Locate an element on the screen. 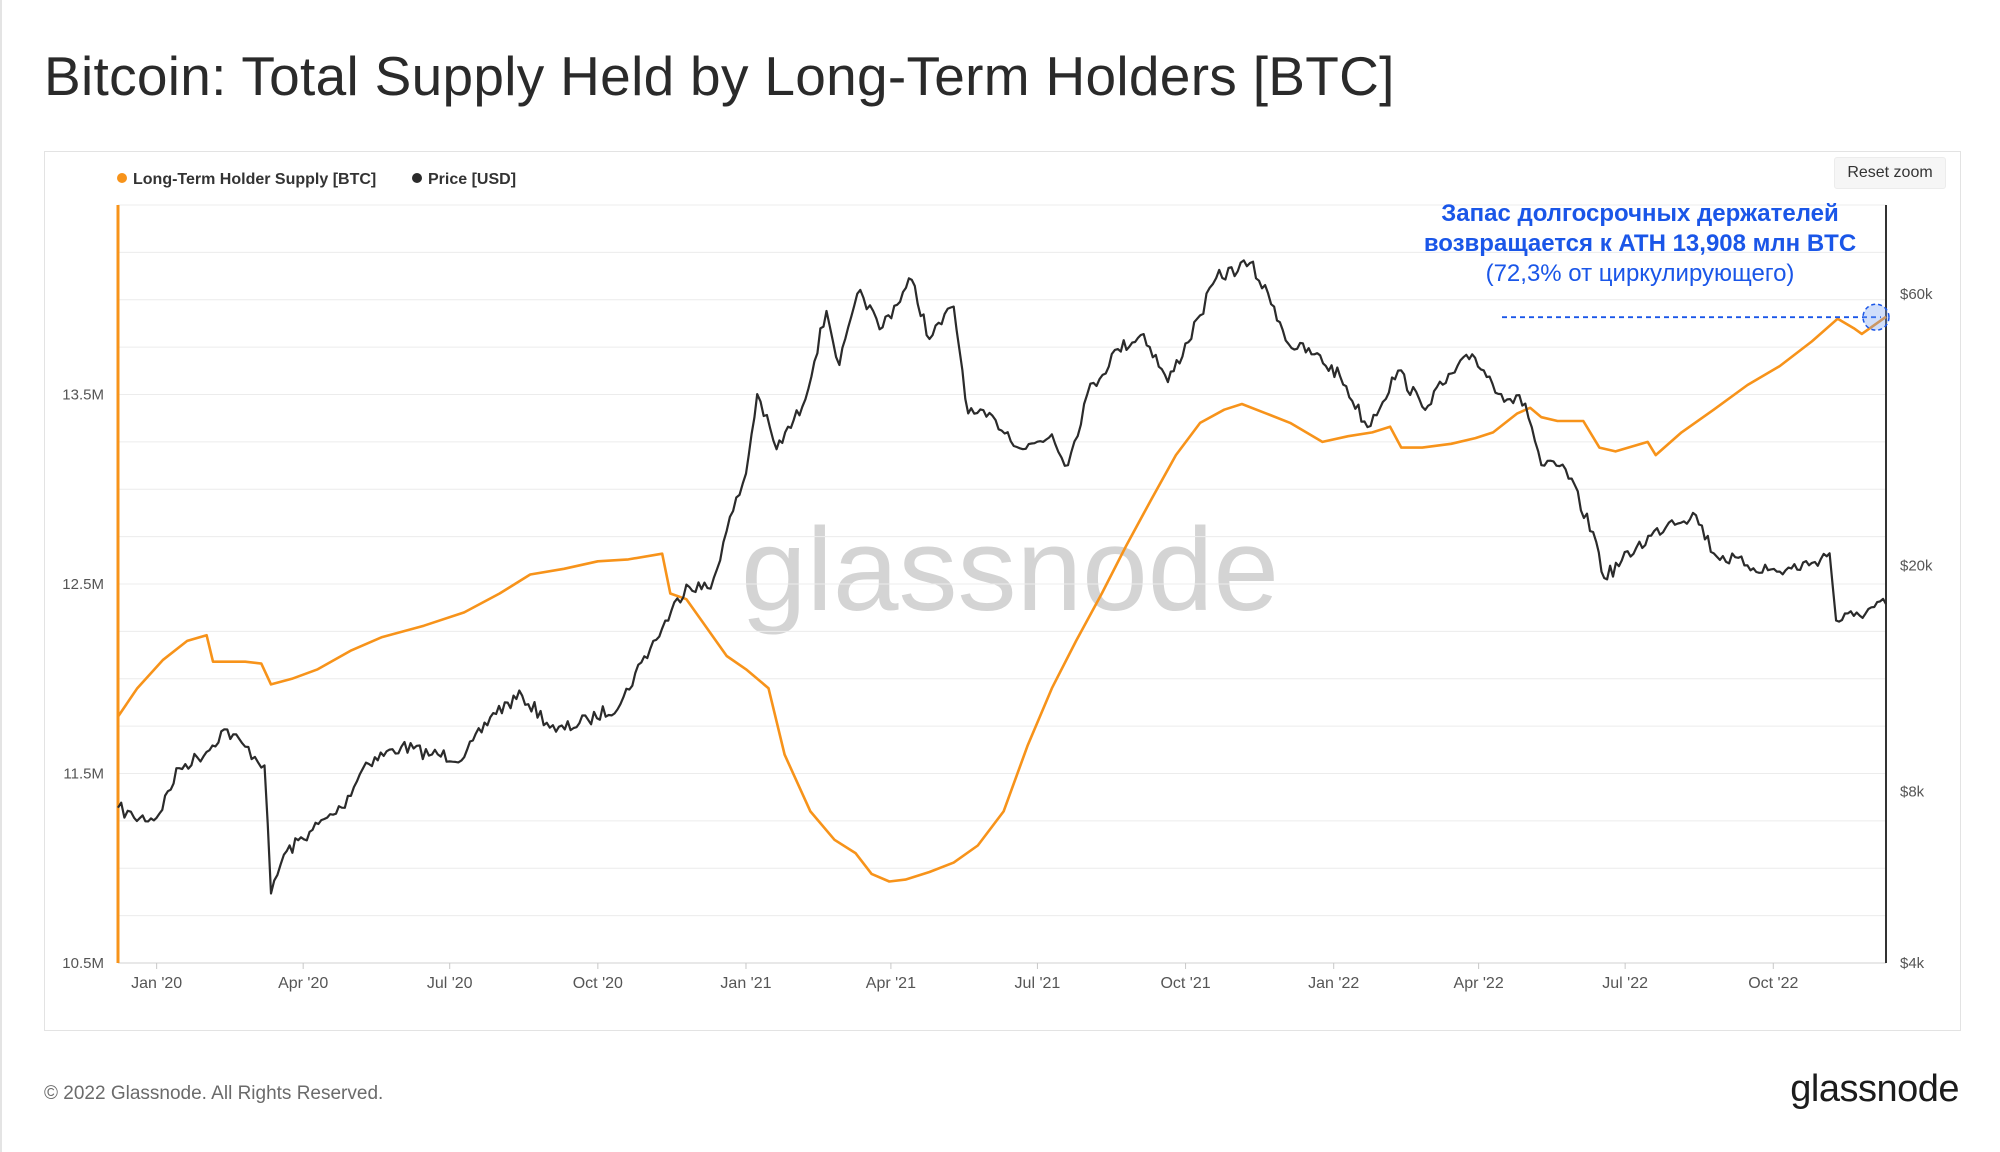  y-right-tick-label: $60k is located at coordinates (1916, 294).